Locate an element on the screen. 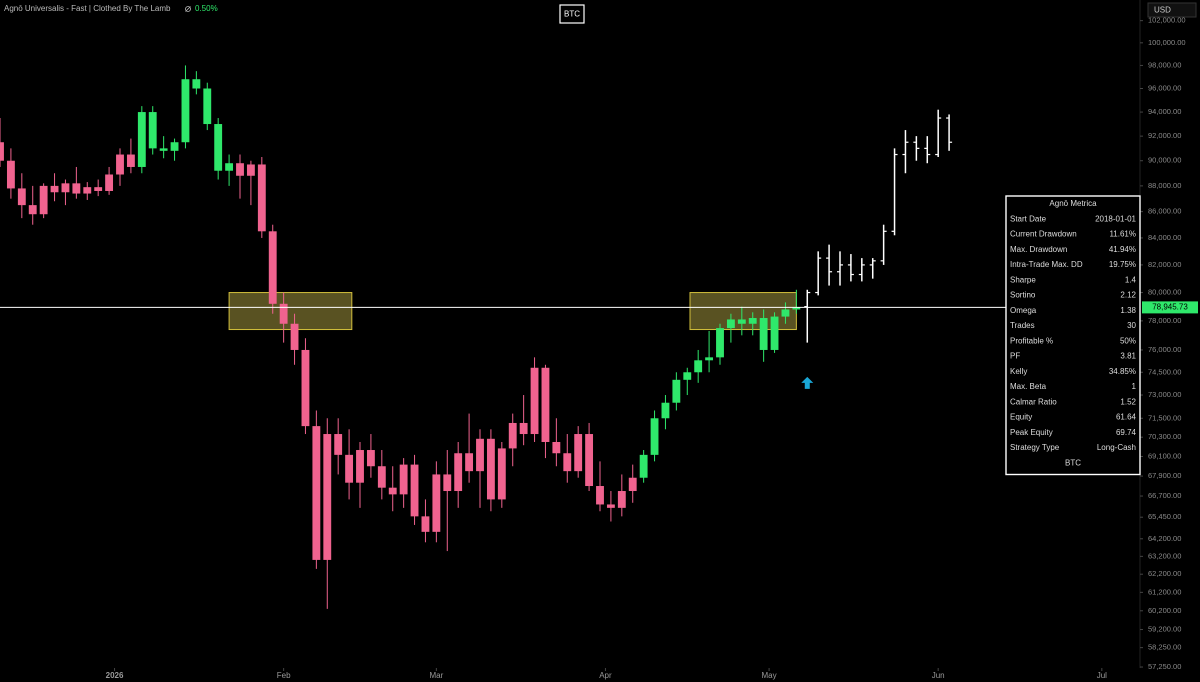 The image size is (1200, 682). table-label: Max. Drawdown is located at coordinates (1038, 249).